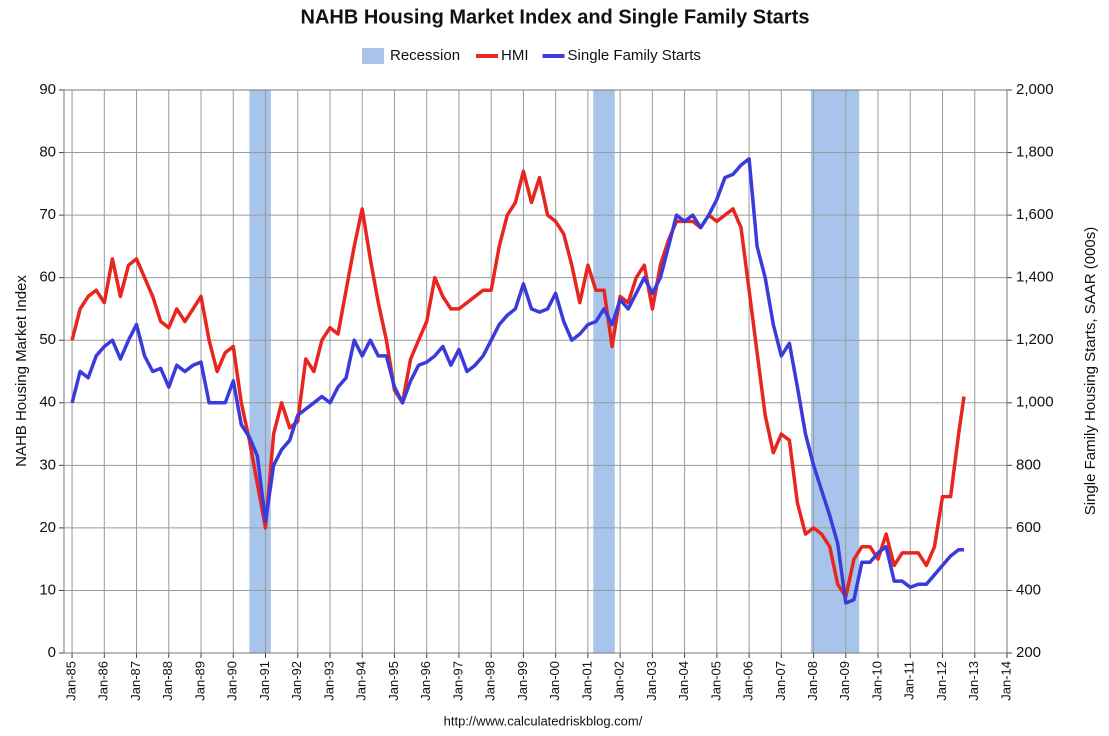  What do you see at coordinates (47, 339) in the screenshot?
I see `y-tick-label: 50` at bounding box center [47, 339].